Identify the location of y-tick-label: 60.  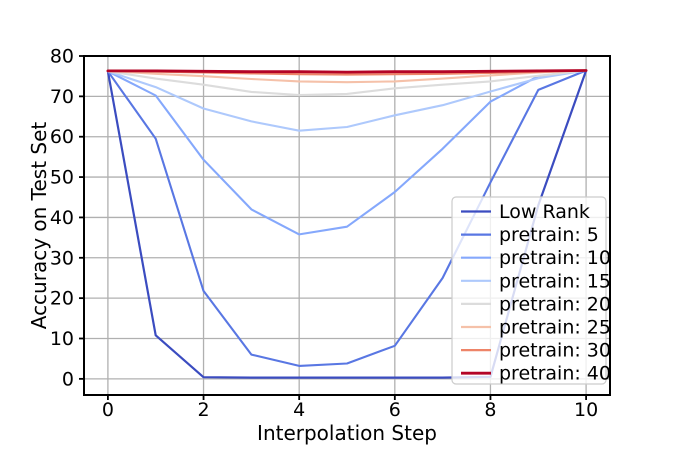
(62, 137).